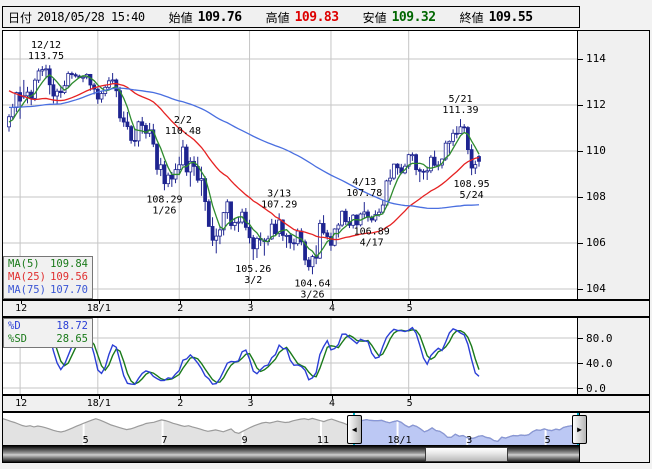 The height and width of the screenshot is (469, 652). Describe the element at coordinates (20, 17) in the screenshot. I see `header-field-label-0: 日付` at that location.